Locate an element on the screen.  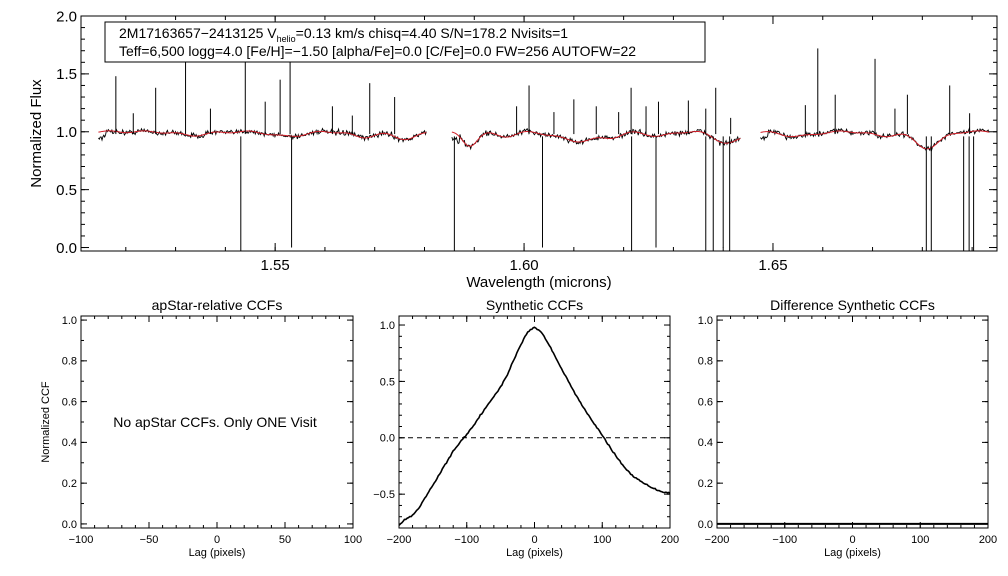
no-ccf-message: No apStar CCFs. Only ONE Visit is located at coordinates (215, 422).